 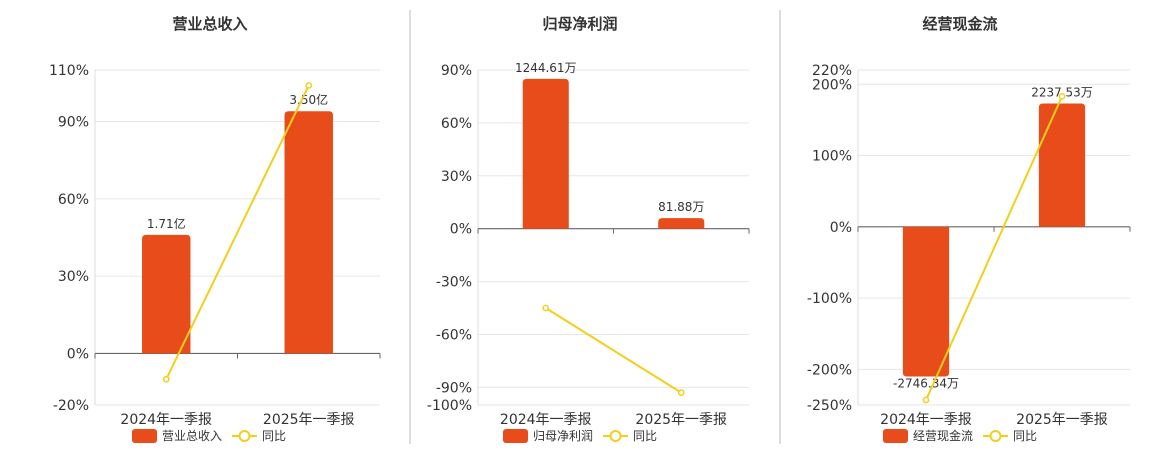 What do you see at coordinates (71, 406) in the screenshot?
I see `y-tick-label: -20%` at bounding box center [71, 406].